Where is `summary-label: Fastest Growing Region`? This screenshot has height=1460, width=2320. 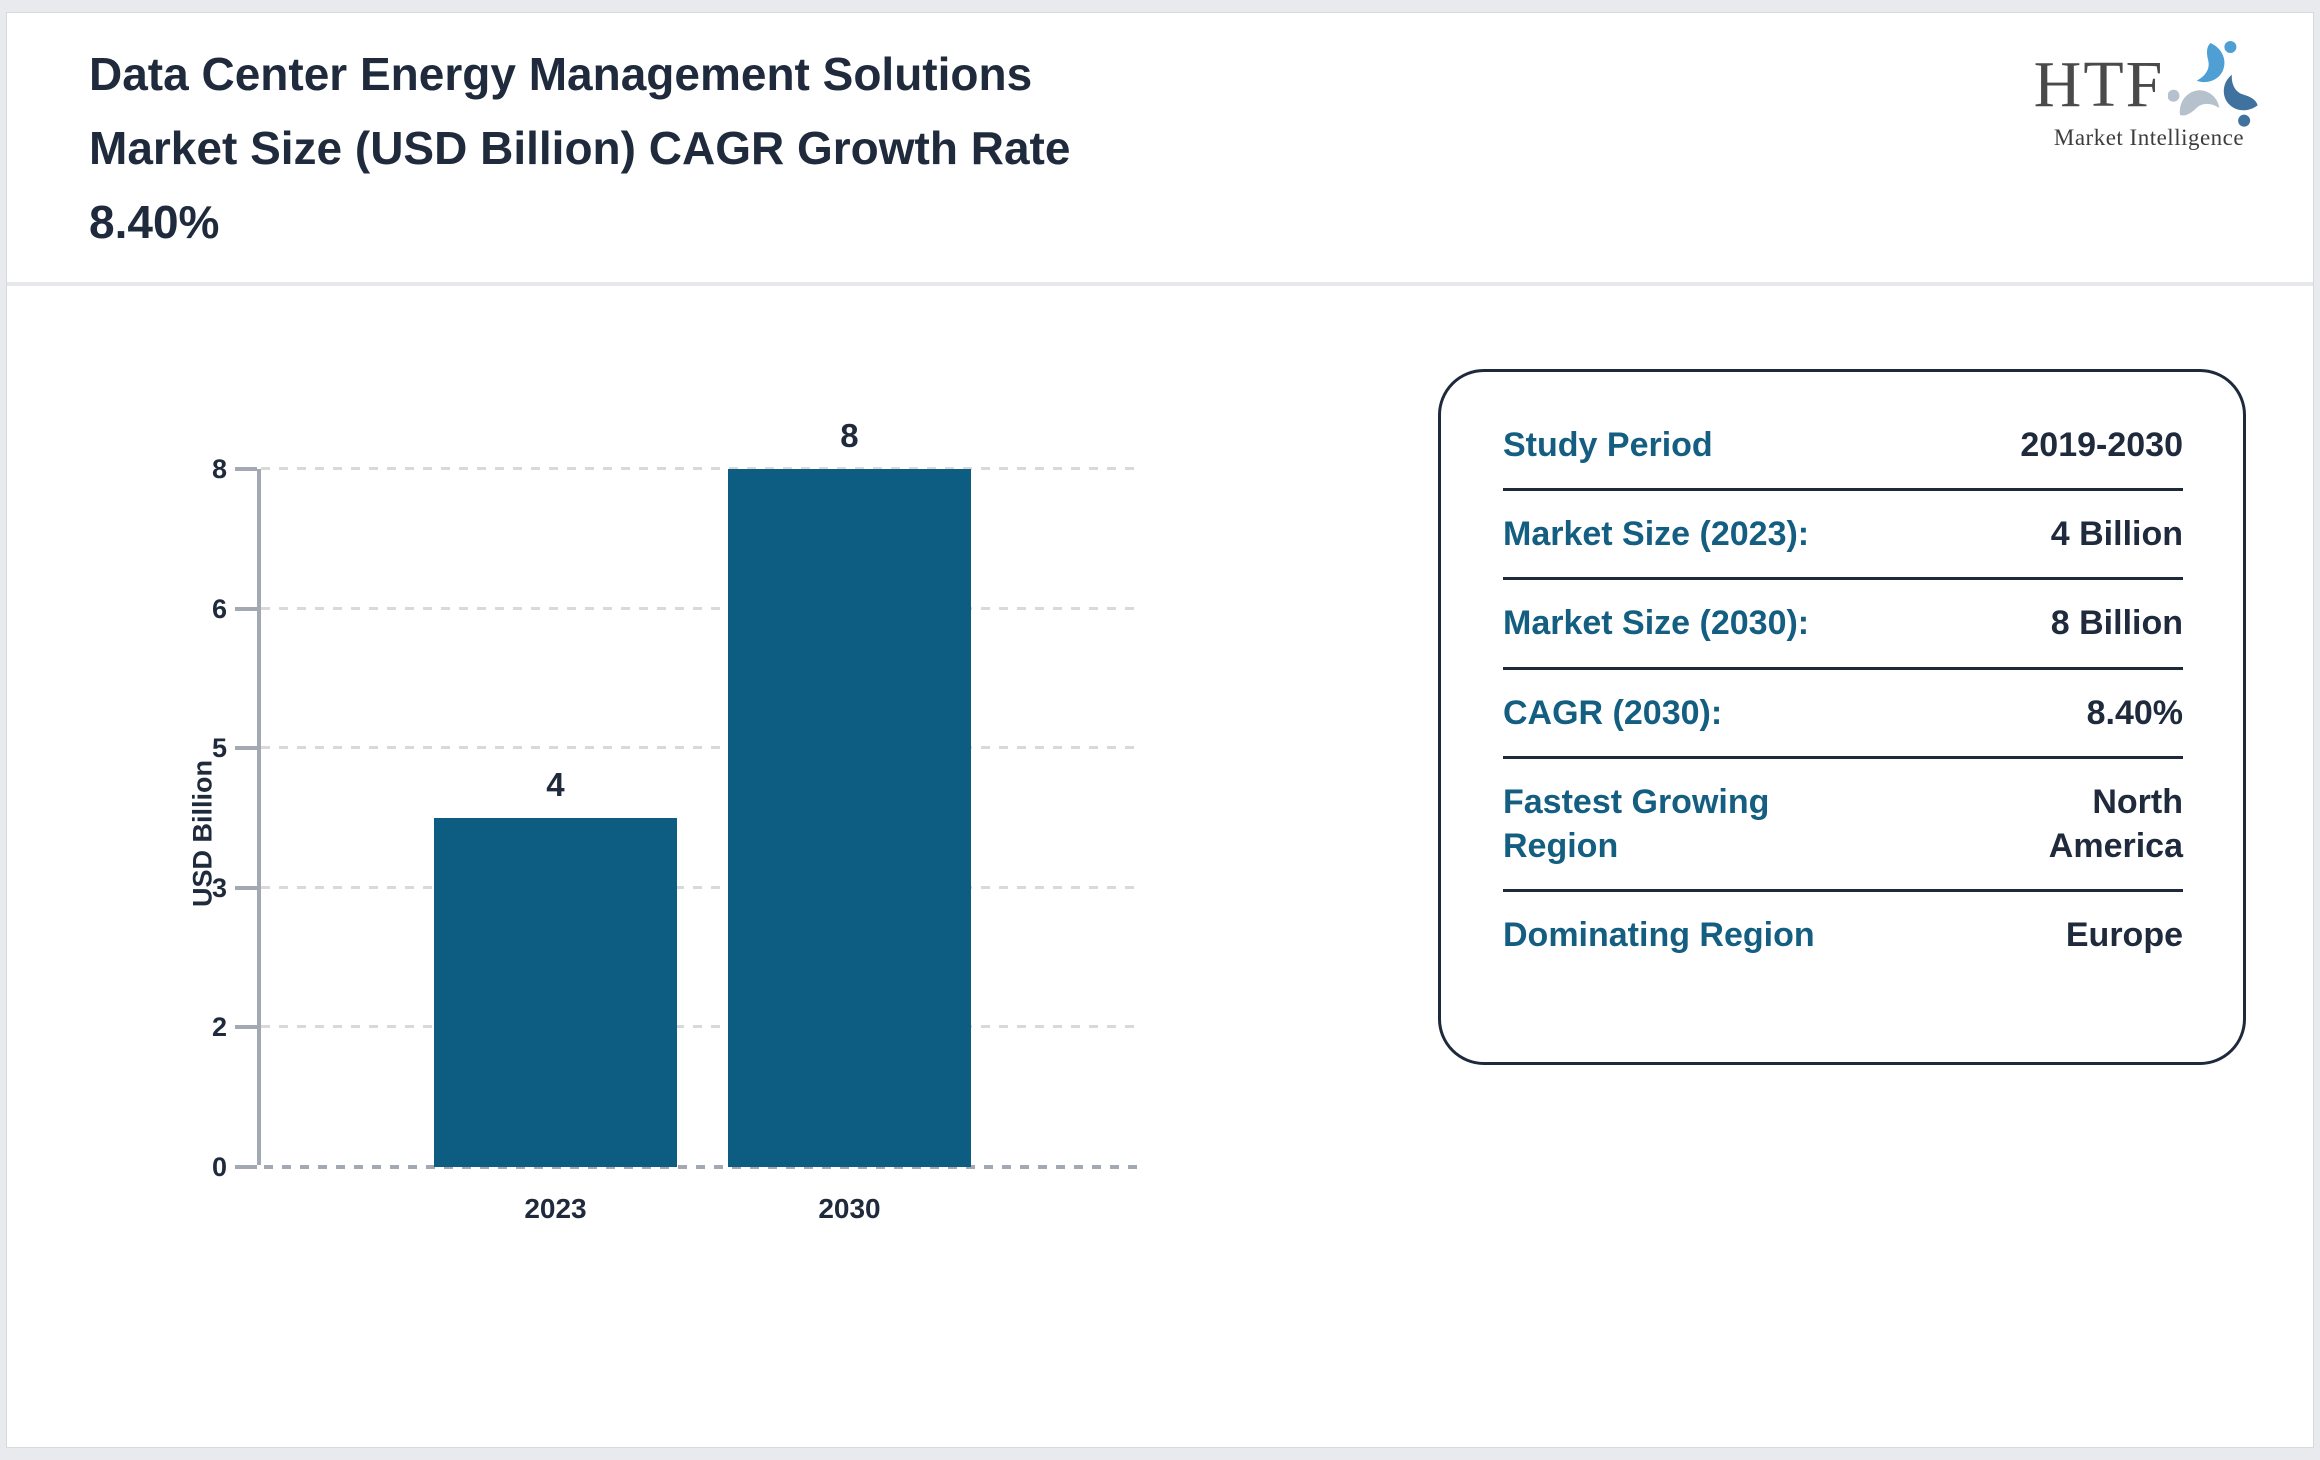 summary-label: Fastest Growing Region is located at coordinates (1636, 823).